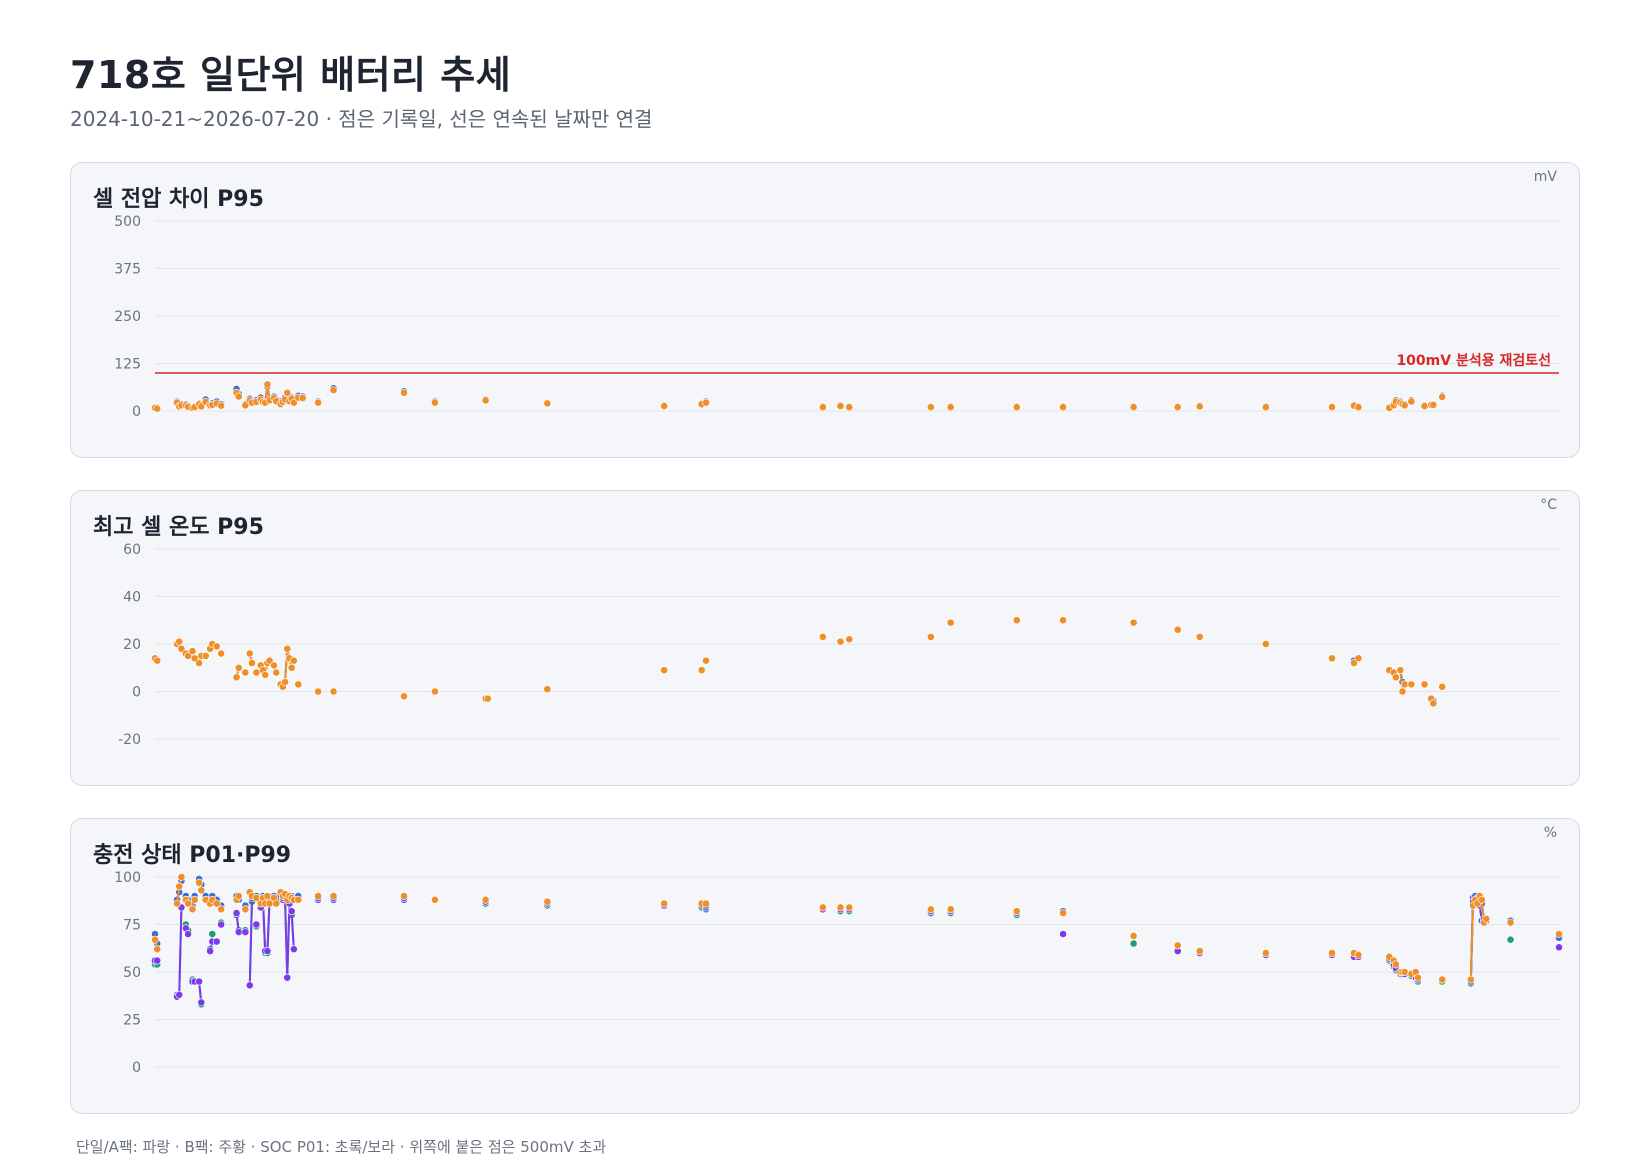 The image size is (1640, 1160). Describe the element at coordinates (1473, 360) in the screenshot. I see `threshold-label: 100mV 분석용 재검토선` at that location.